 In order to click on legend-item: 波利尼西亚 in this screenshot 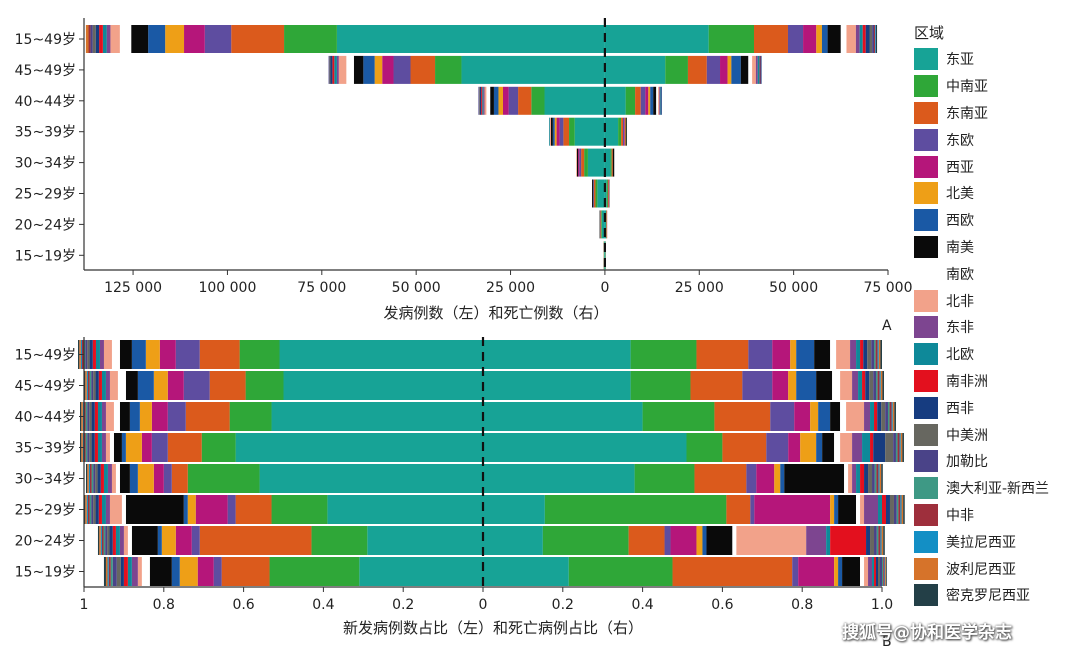, I will do `click(995, 568)`.